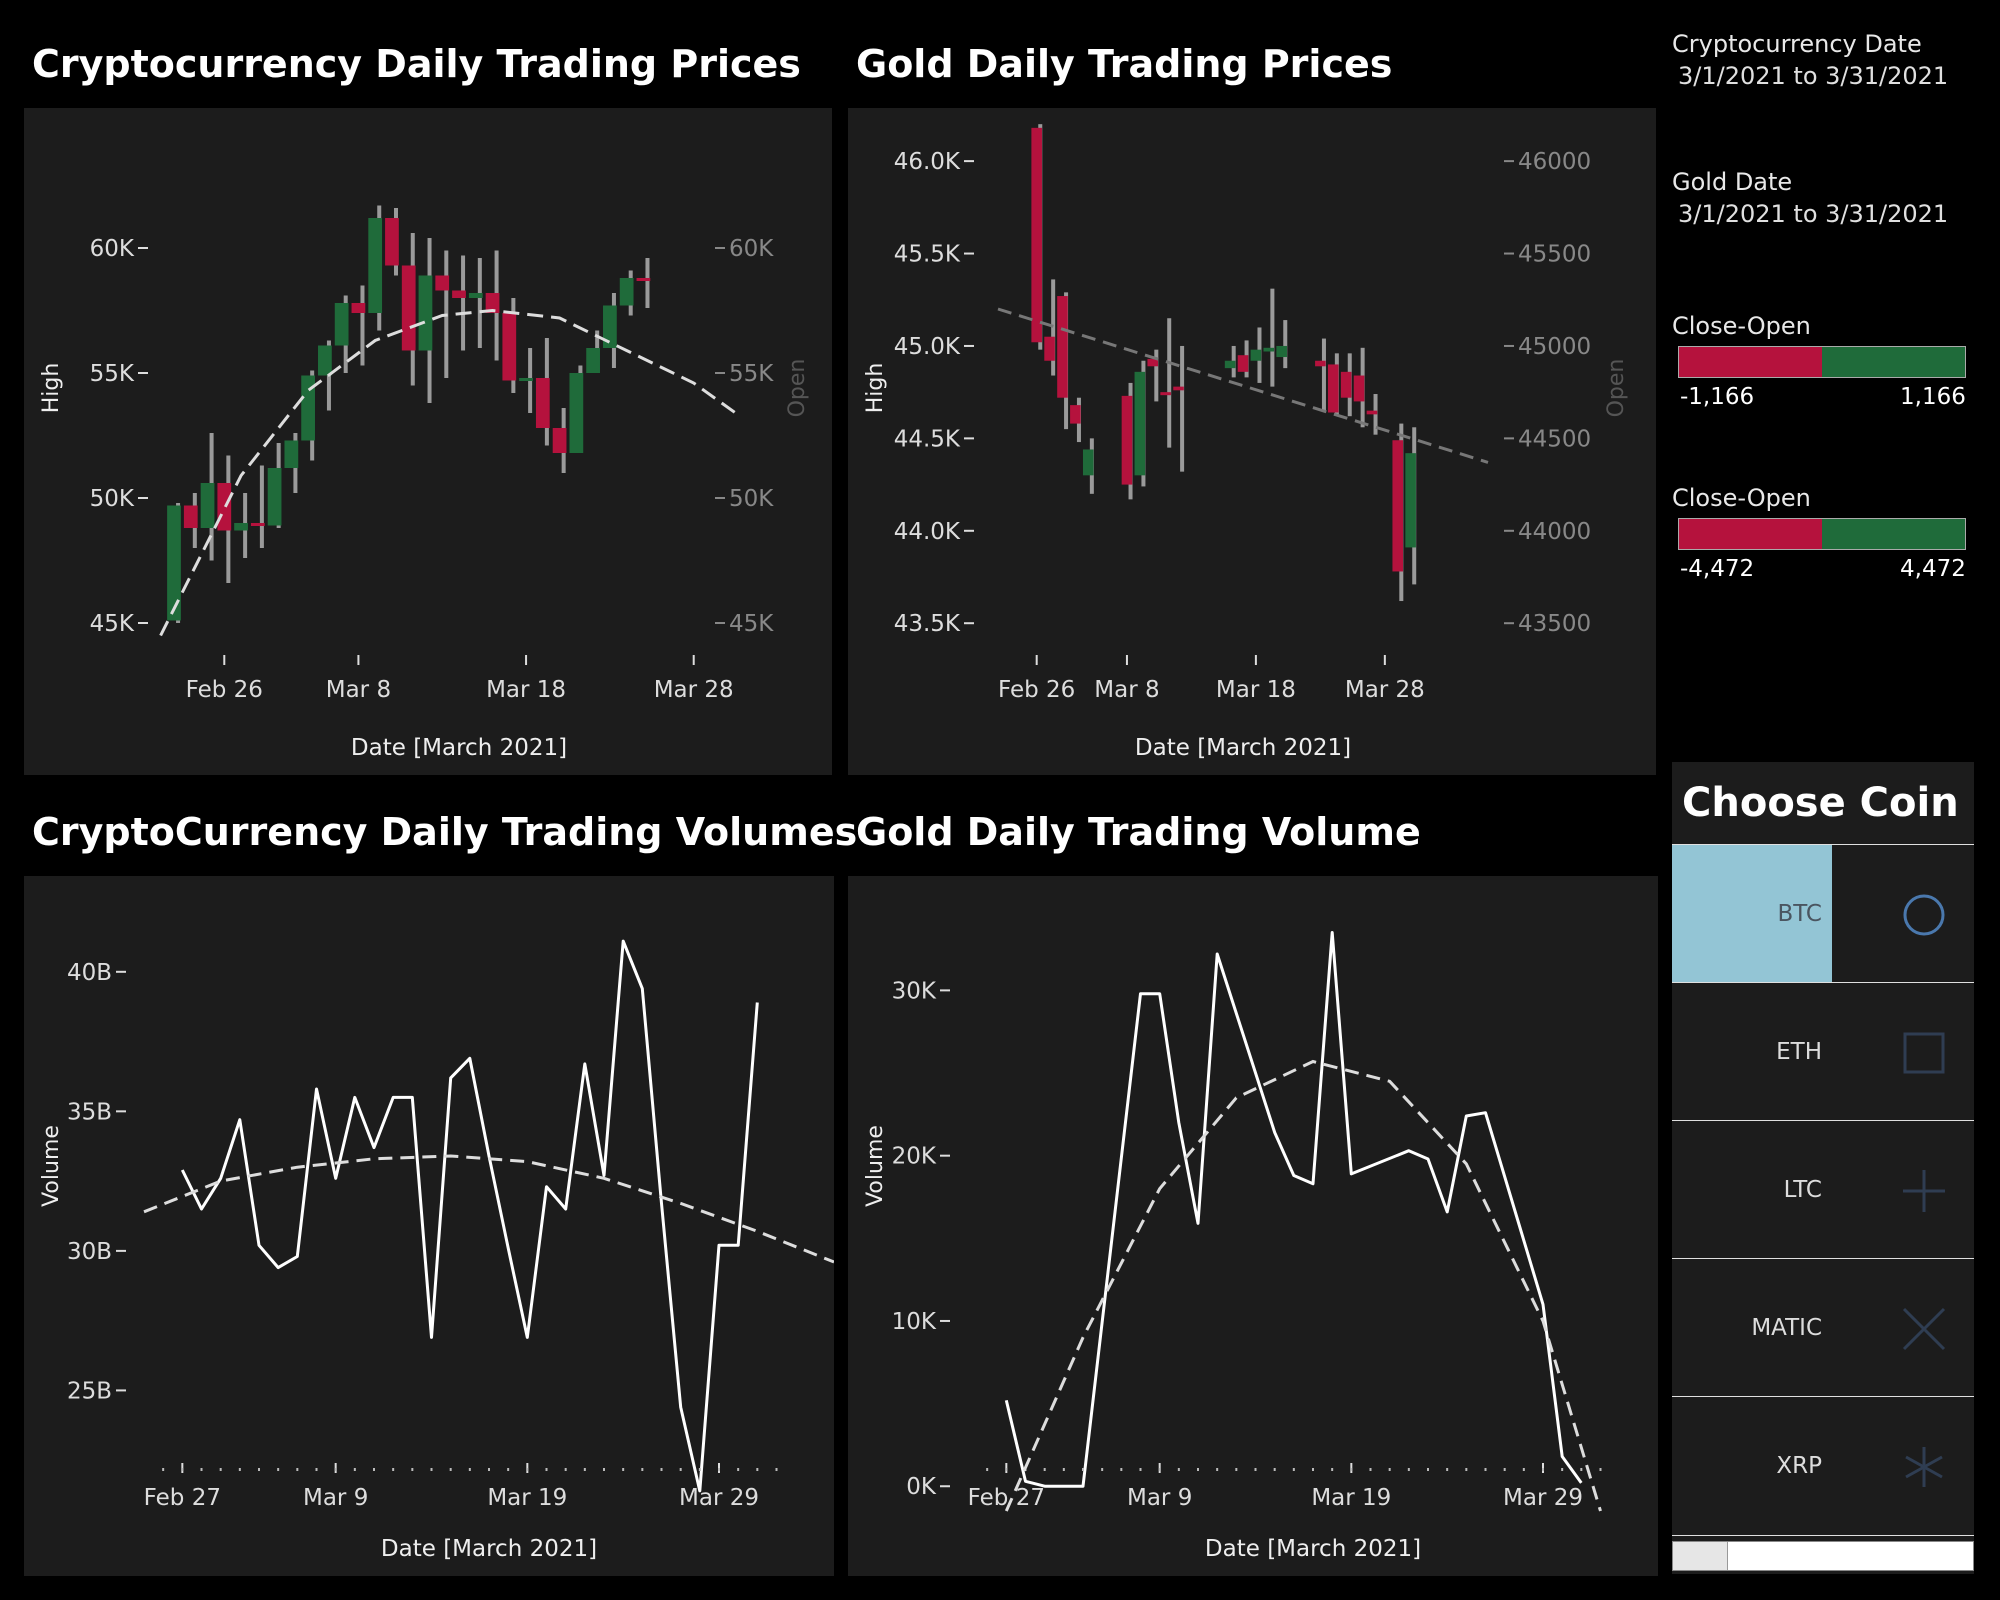 This screenshot has width=2000, height=1600. What do you see at coordinates (1554, 347) in the screenshot?
I see `right-y-tick-label: 45000` at bounding box center [1554, 347].